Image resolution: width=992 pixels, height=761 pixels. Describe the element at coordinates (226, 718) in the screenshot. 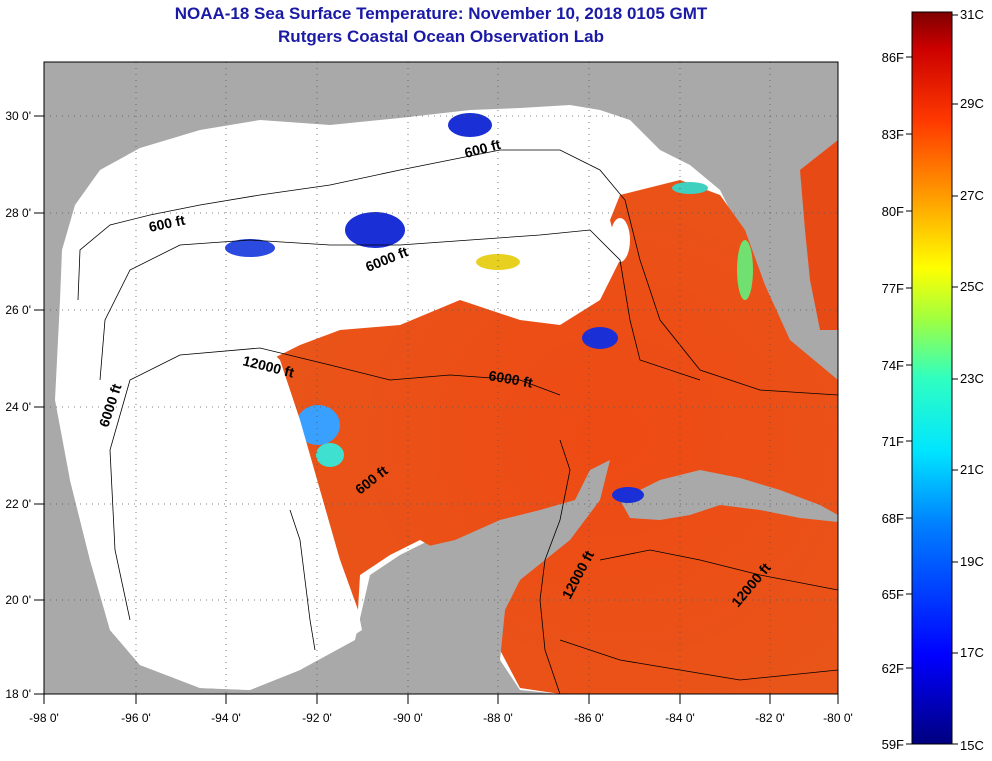

I see `x-tick-label: -94 0'` at that location.